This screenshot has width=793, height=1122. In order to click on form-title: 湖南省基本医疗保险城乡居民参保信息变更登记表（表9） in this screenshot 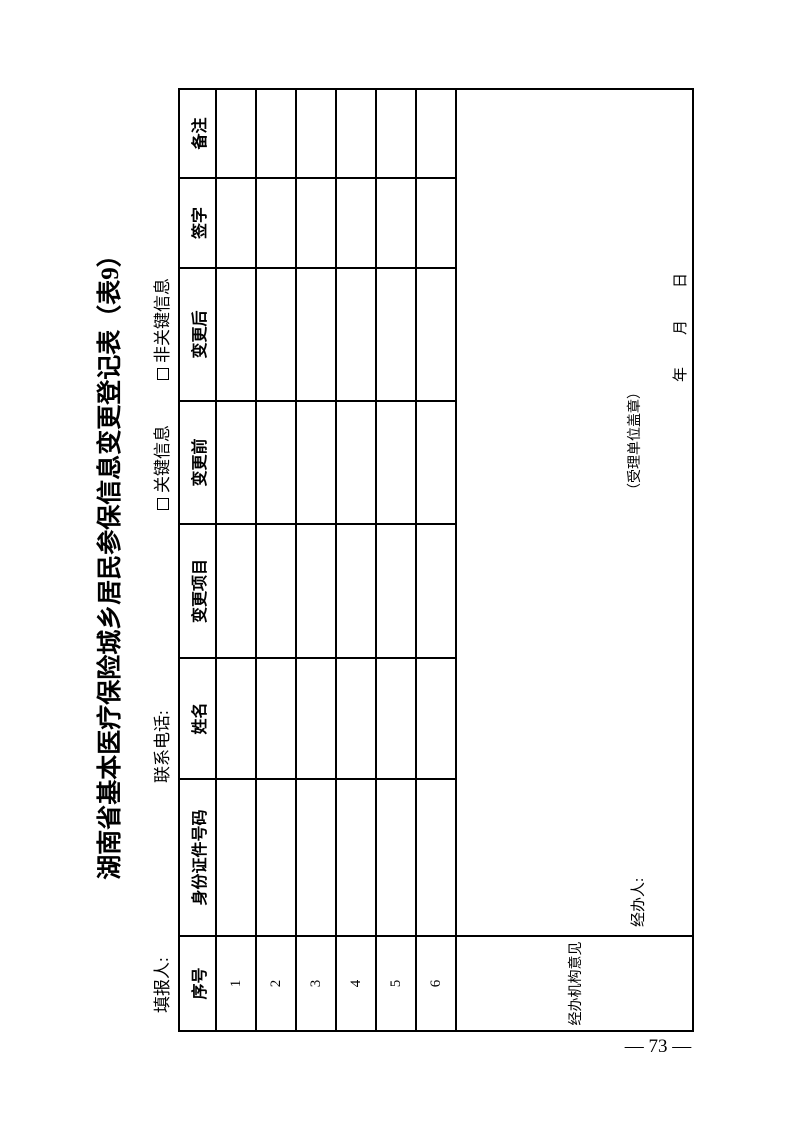, I will do `click(110, 561)`.